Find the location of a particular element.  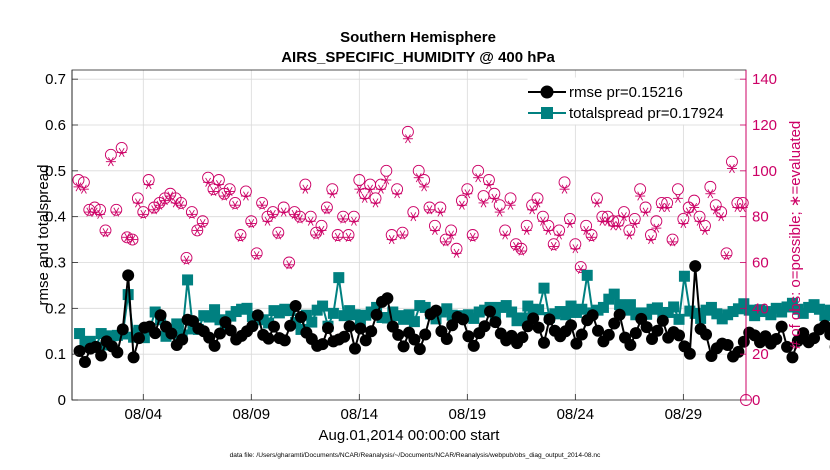

legend-label-totalspread: totalspread pr=0.17924 is located at coordinates (646, 113).